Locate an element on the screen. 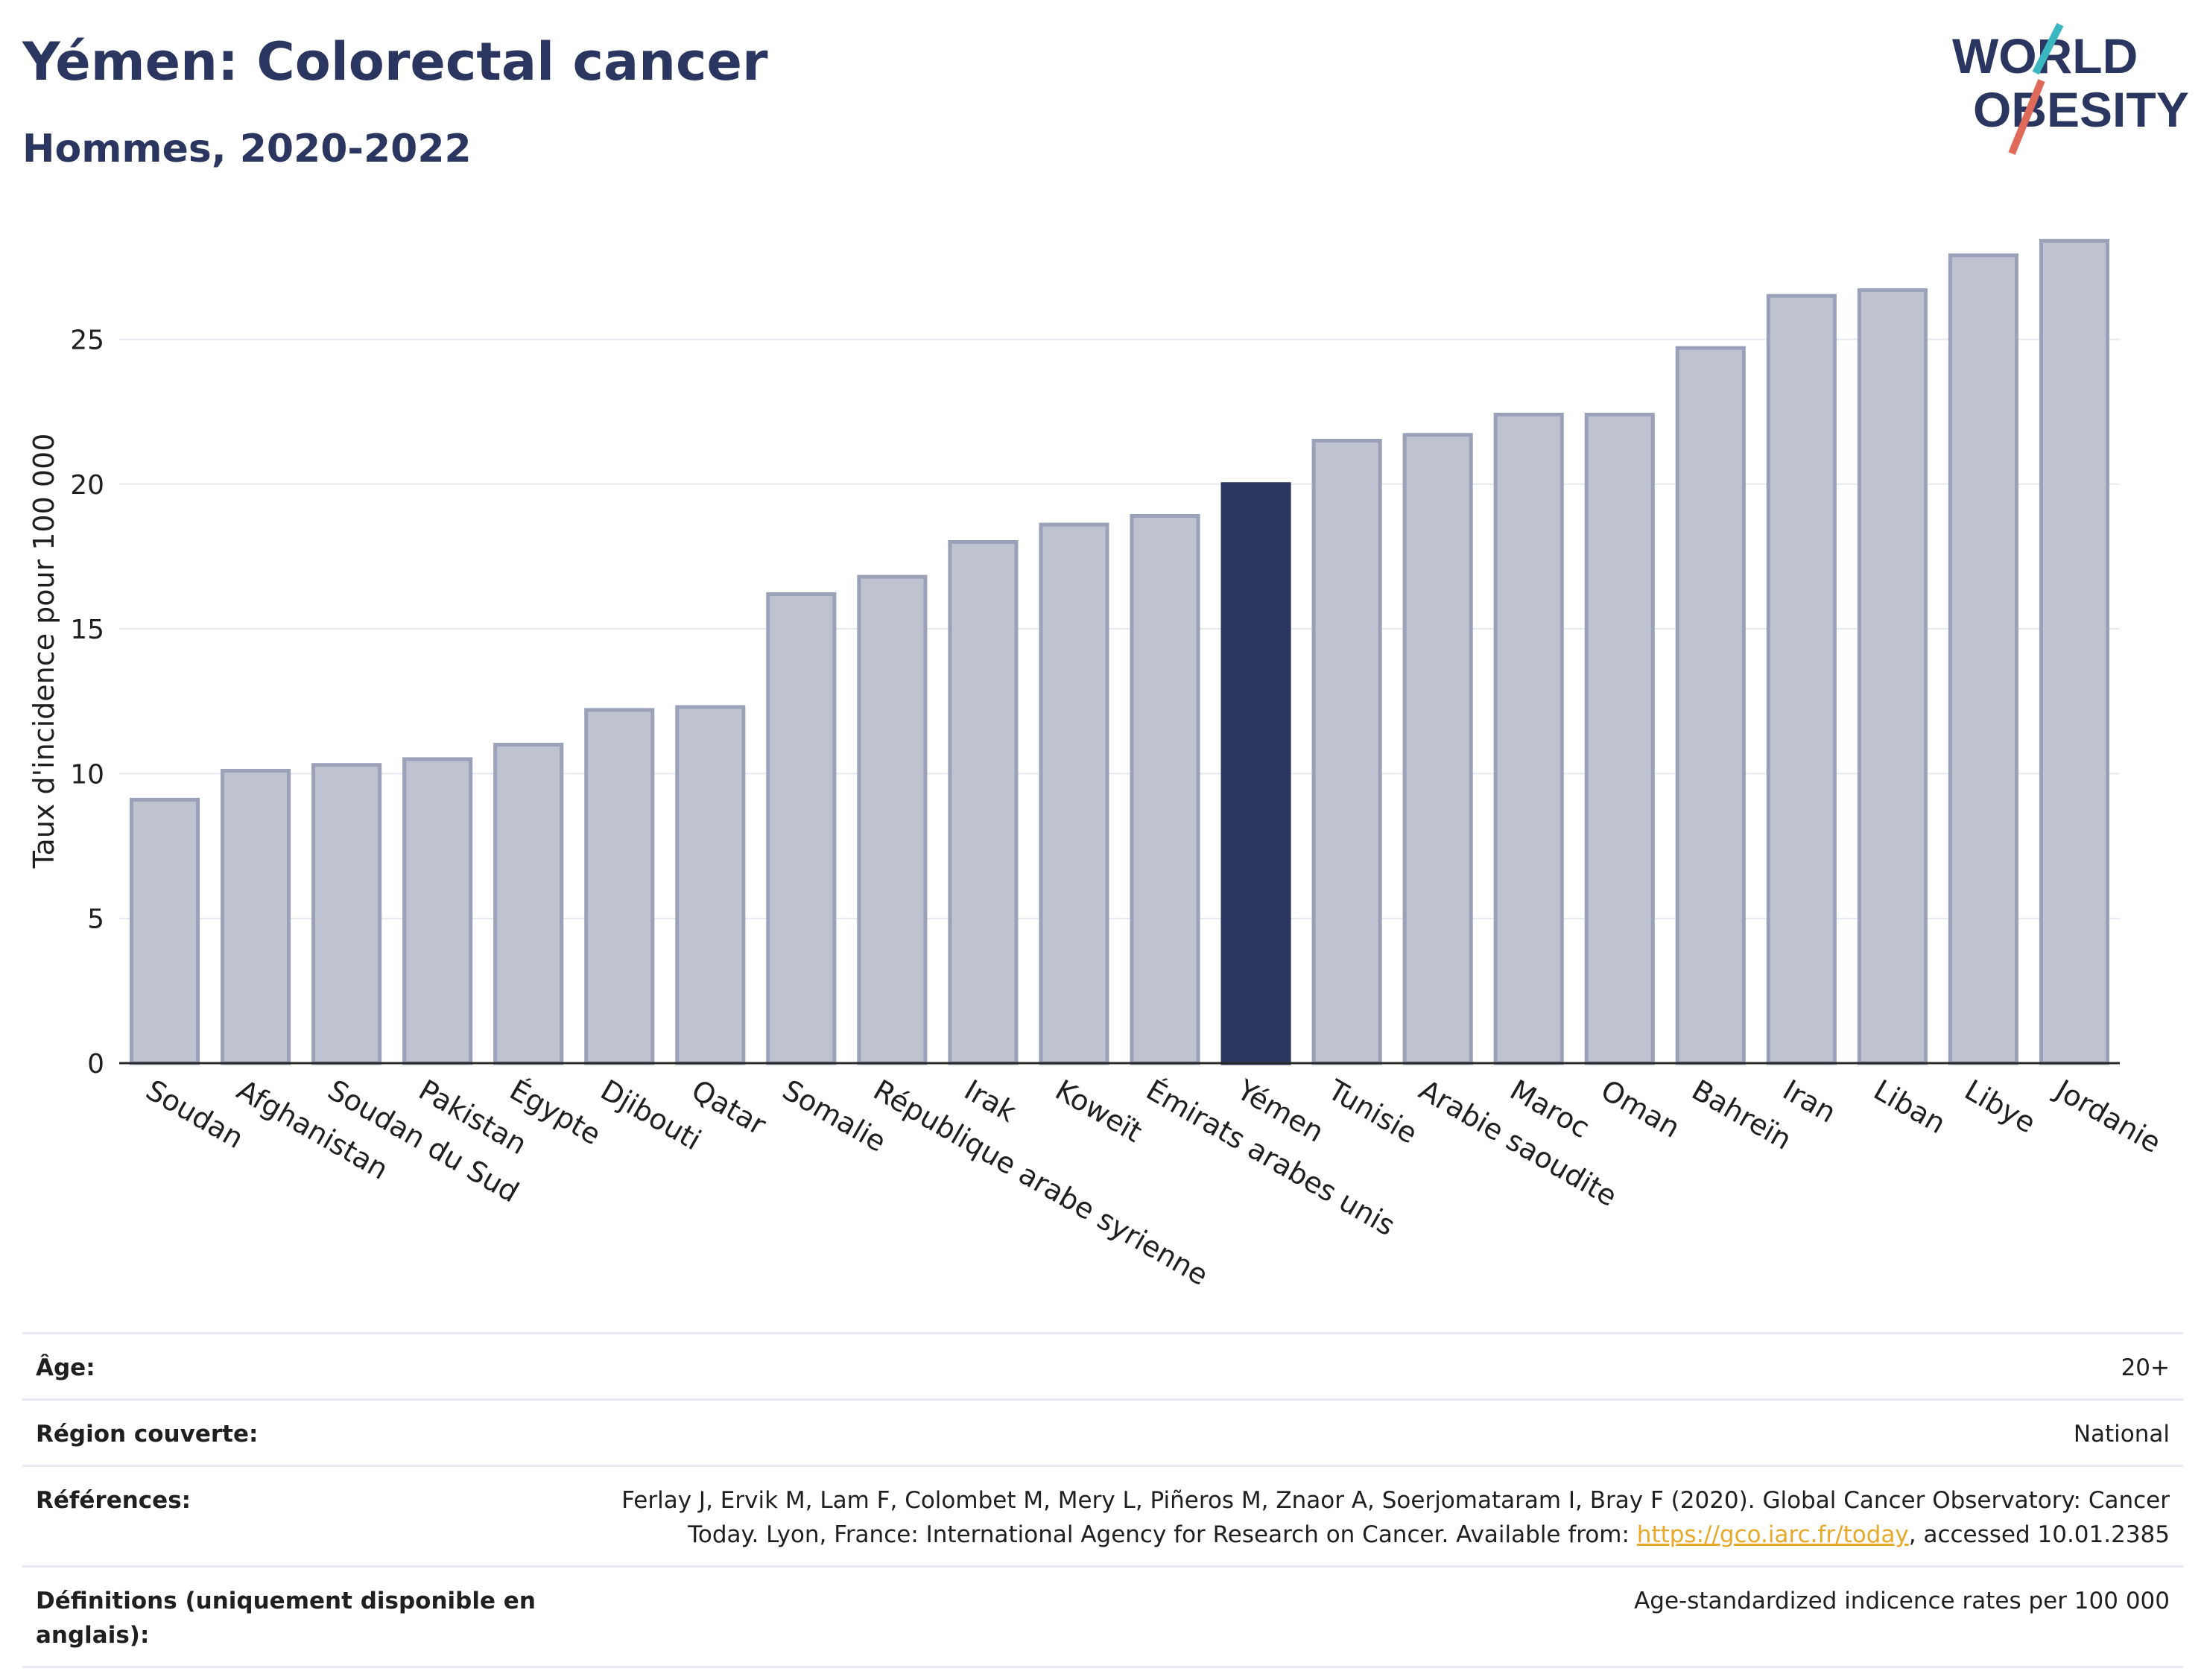  chart-title: Yémen: Colorectal cancer is located at coordinates (395, 61).